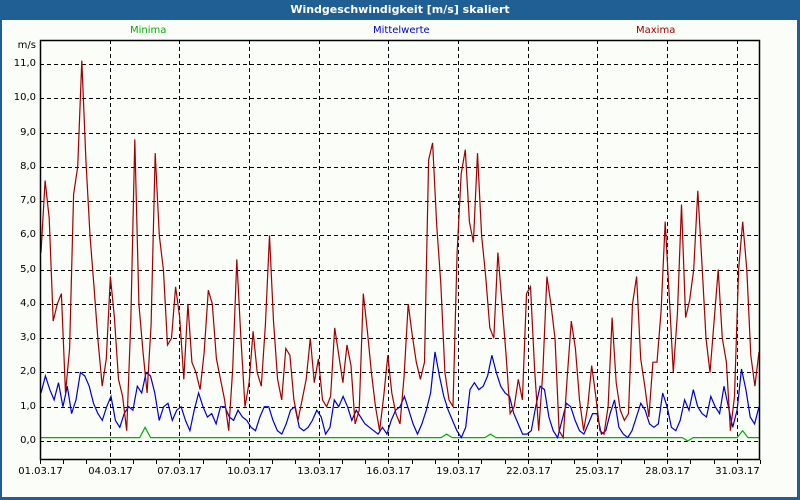 Image resolution: width=800 pixels, height=500 pixels. What do you see at coordinates (528, 471) in the screenshot?
I see `x-tick-label: 22.03.17` at bounding box center [528, 471].